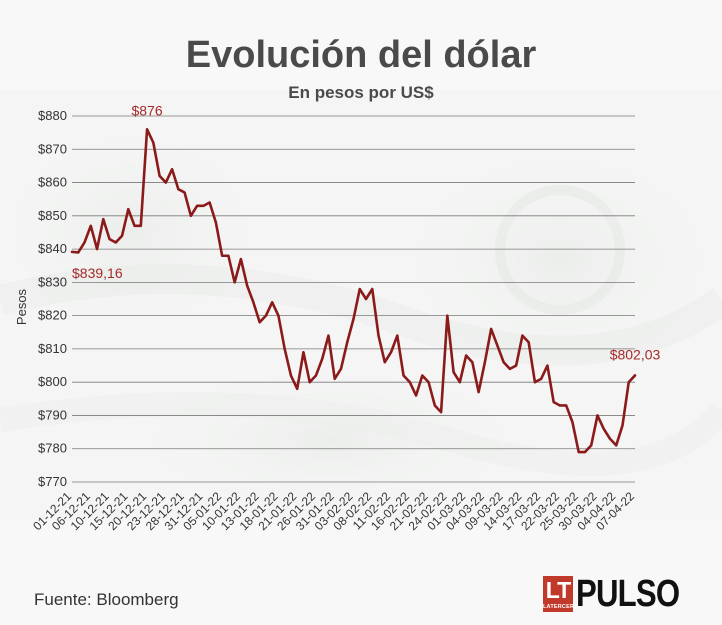 The width and height of the screenshot is (722, 625). Describe the element at coordinates (52, 148) in the screenshot. I see `y-tick-label: $870` at that location.